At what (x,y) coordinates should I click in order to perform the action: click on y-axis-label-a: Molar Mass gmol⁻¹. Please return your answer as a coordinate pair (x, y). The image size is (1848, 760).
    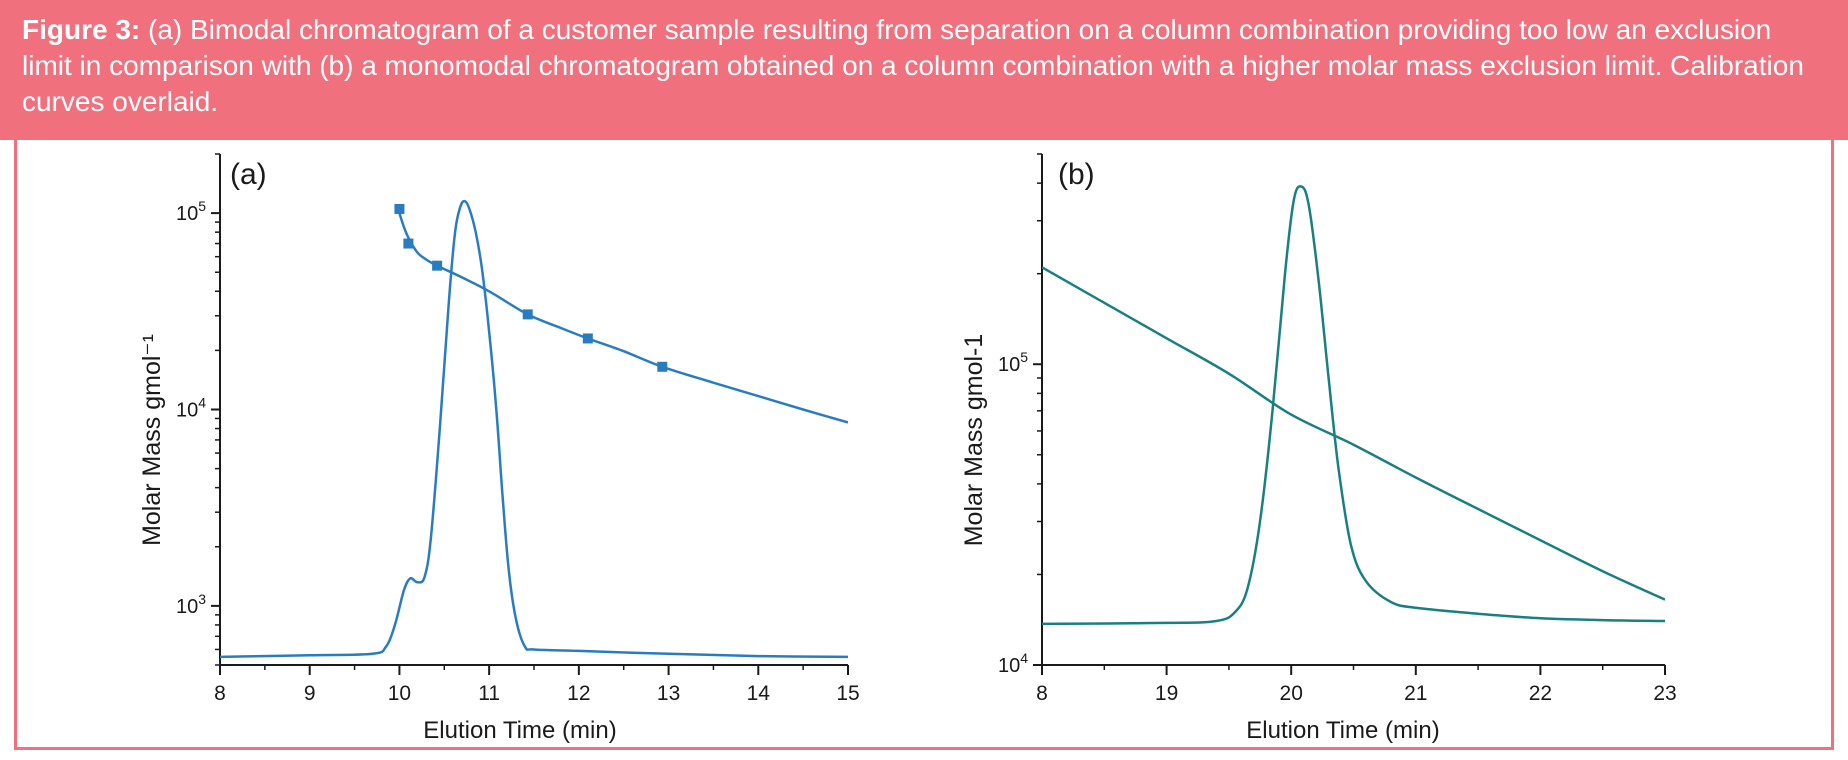
    Looking at the image, I should click on (152, 440).